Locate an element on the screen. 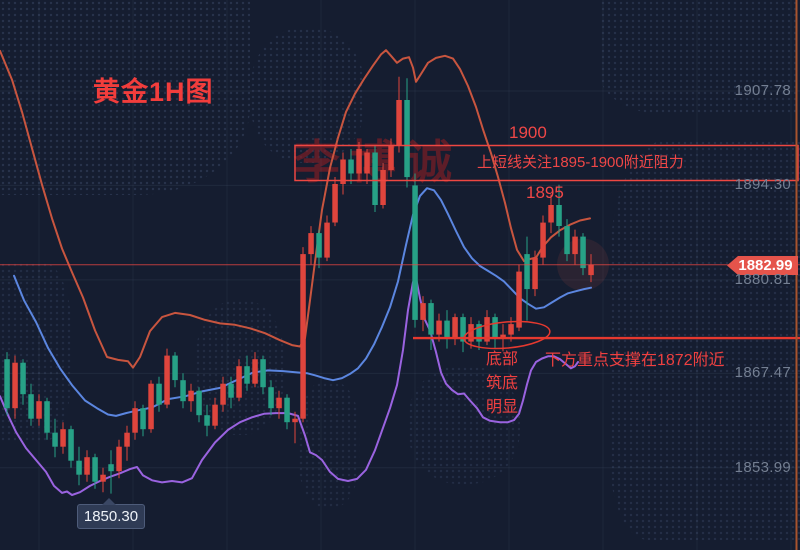 The width and height of the screenshot is (800, 550). resistance-annotation: 上短线关注1895-1900附近阻力 is located at coordinates (580, 162).